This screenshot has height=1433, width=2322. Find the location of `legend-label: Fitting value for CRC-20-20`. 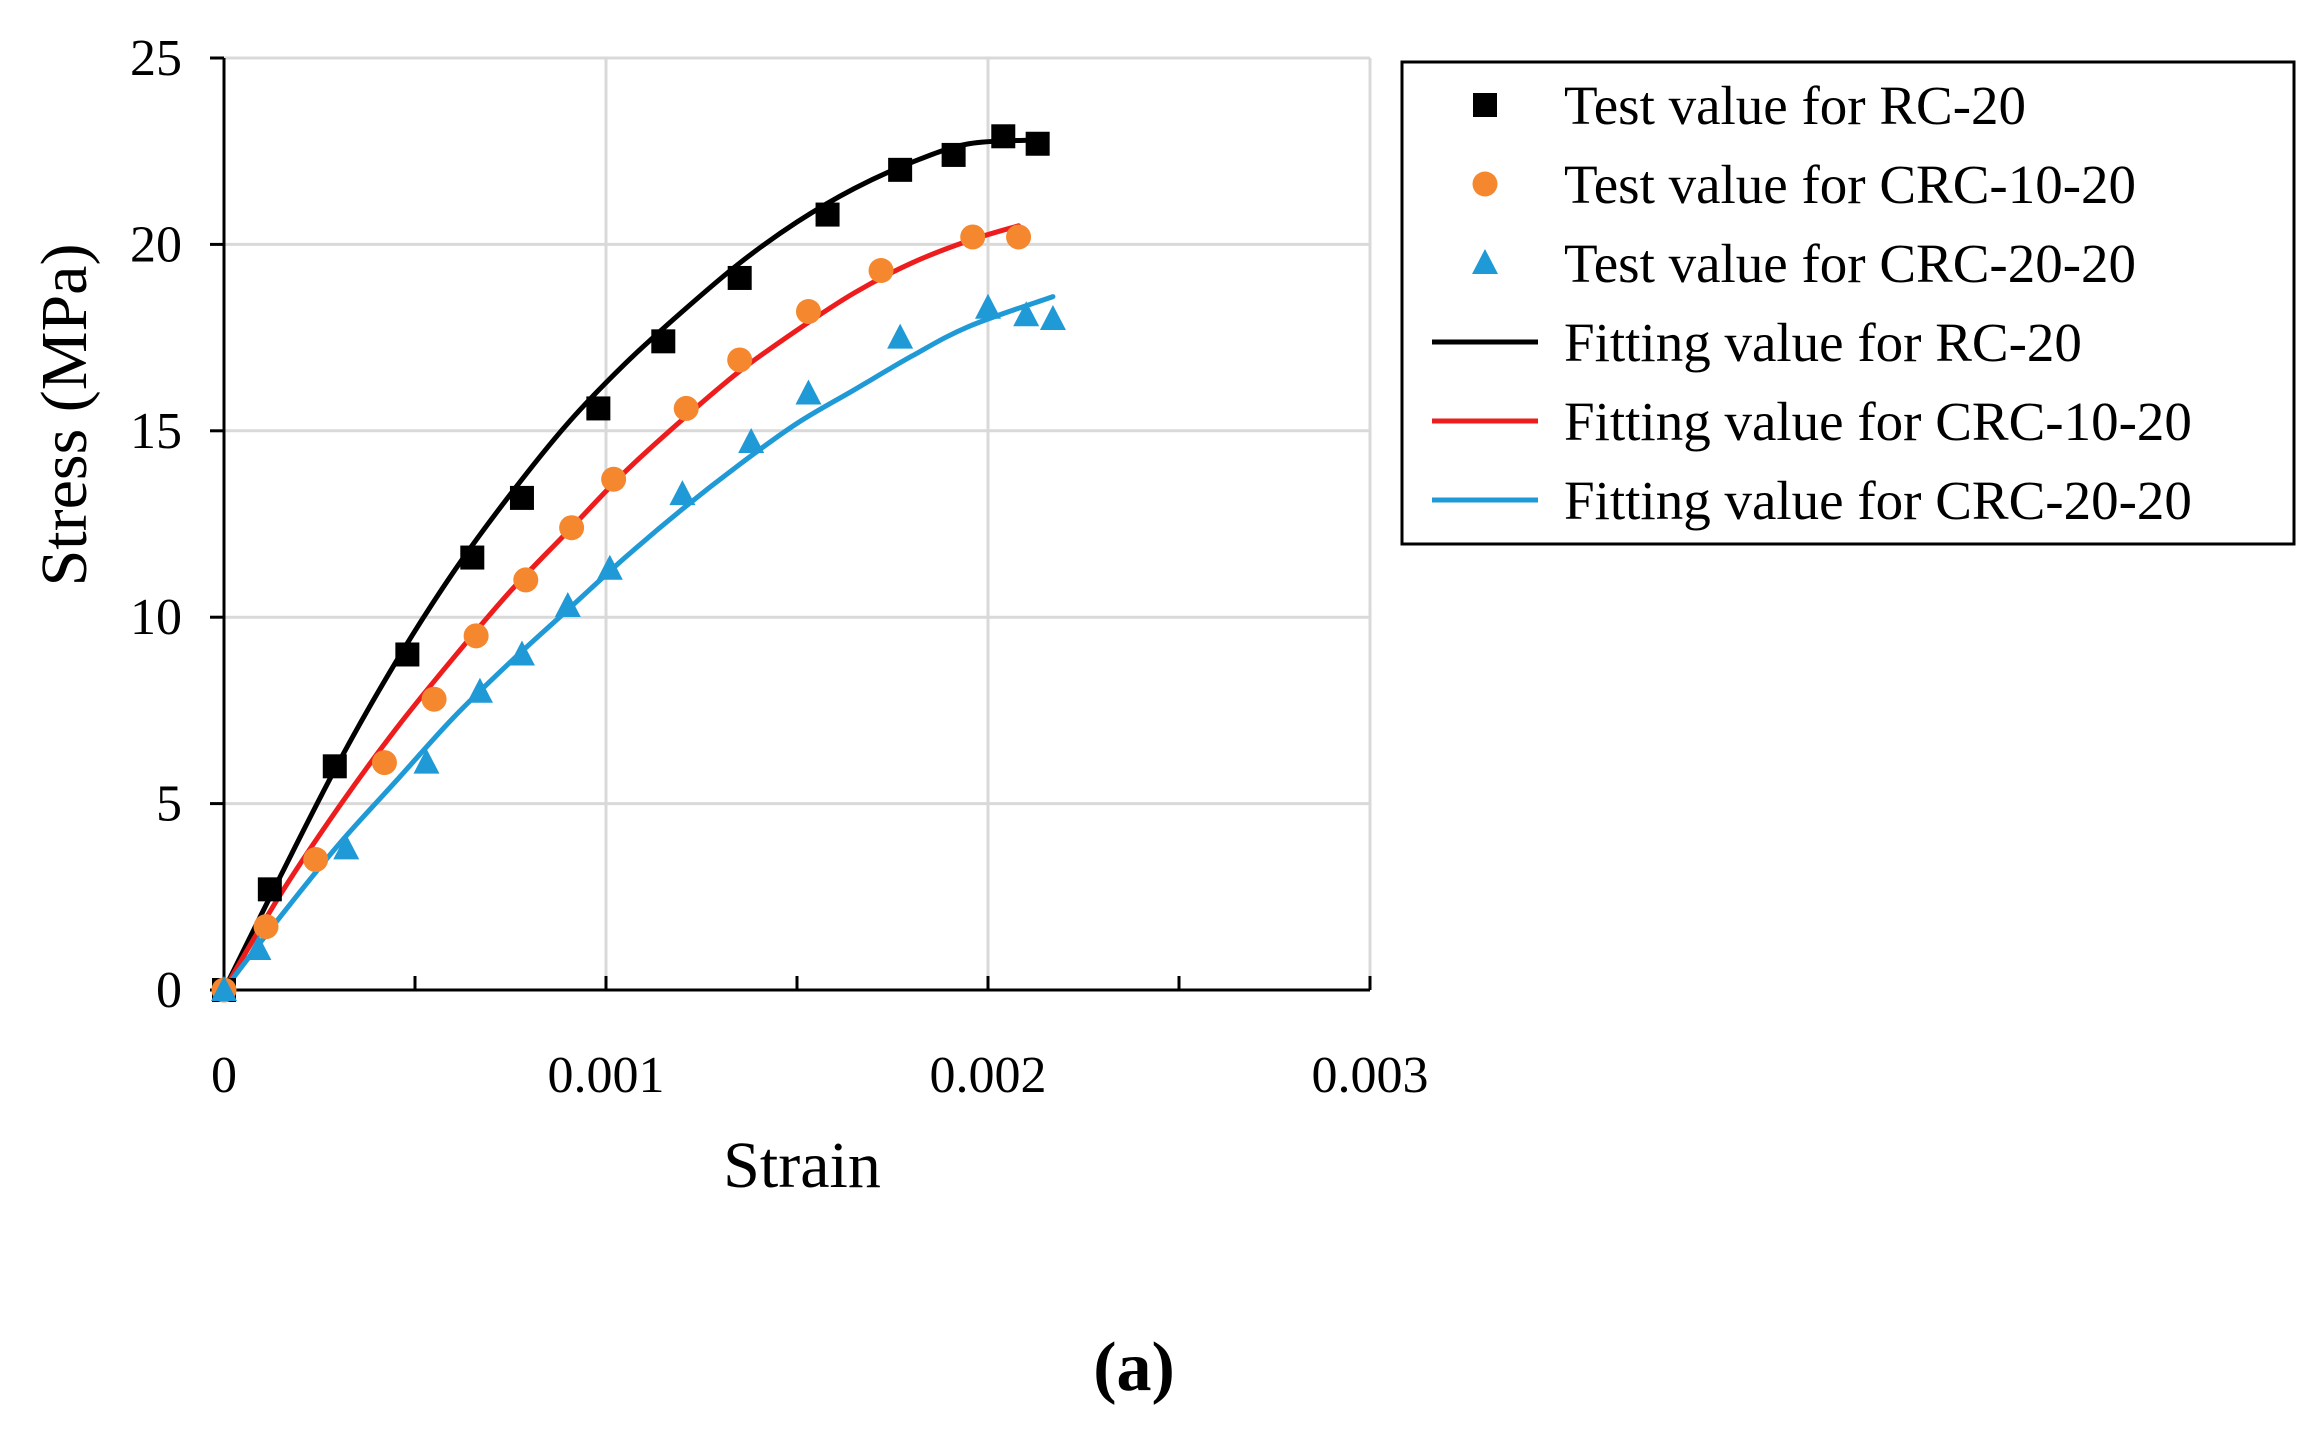

legend-label: Fitting value for CRC-20-20 is located at coordinates (1878, 500).